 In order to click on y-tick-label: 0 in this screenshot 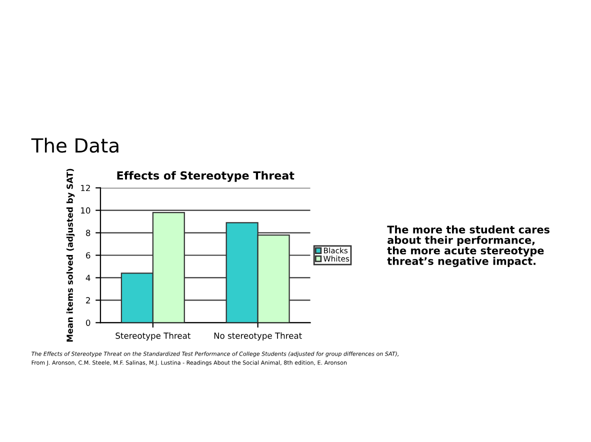, I will do `click(88, 323)`.